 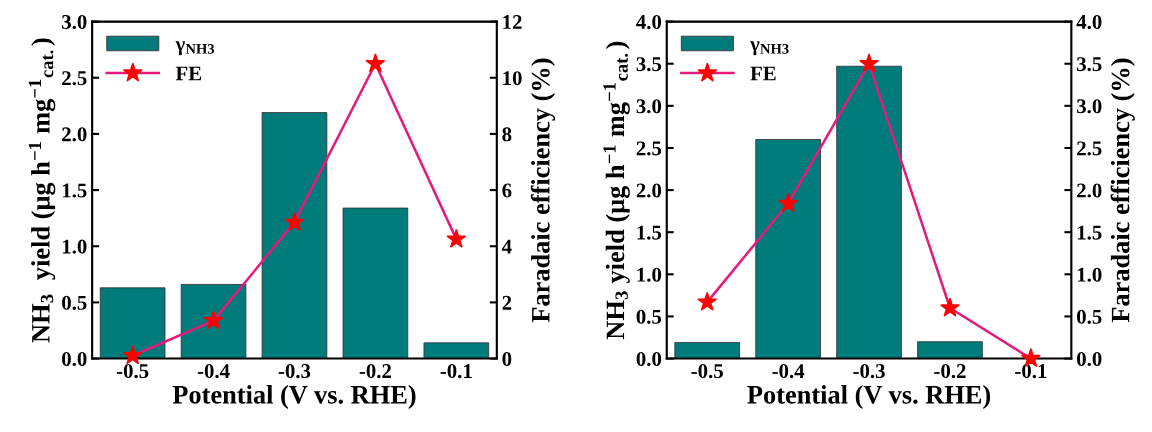 I want to click on y2-tick-label: 12, so click(x=512, y=22).